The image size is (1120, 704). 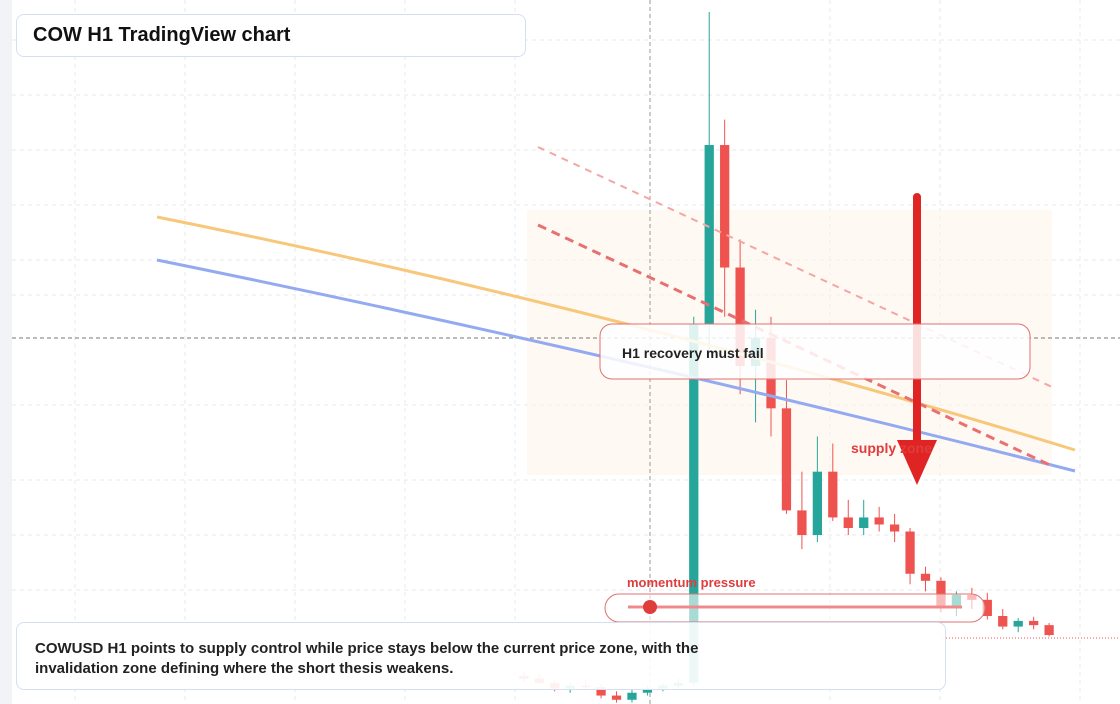 What do you see at coordinates (6, 352) in the screenshot?
I see `left-edge` at bounding box center [6, 352].